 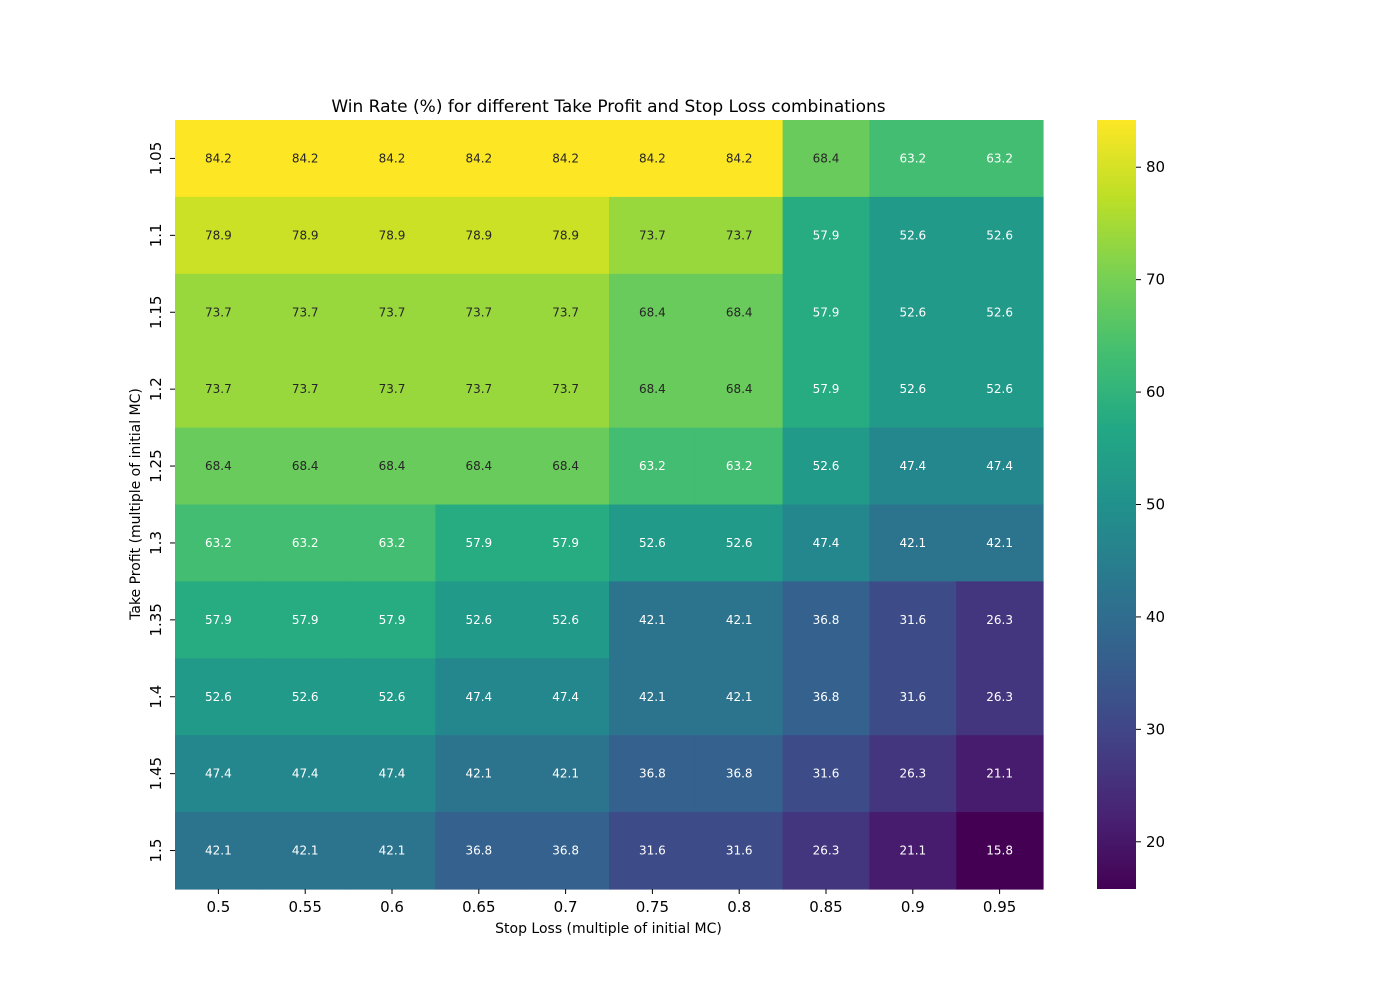 What do you see at coordinates (156, 851) in the screenshot?
I see `y-tick-label: 1.5` at bounding box center [156, 851].